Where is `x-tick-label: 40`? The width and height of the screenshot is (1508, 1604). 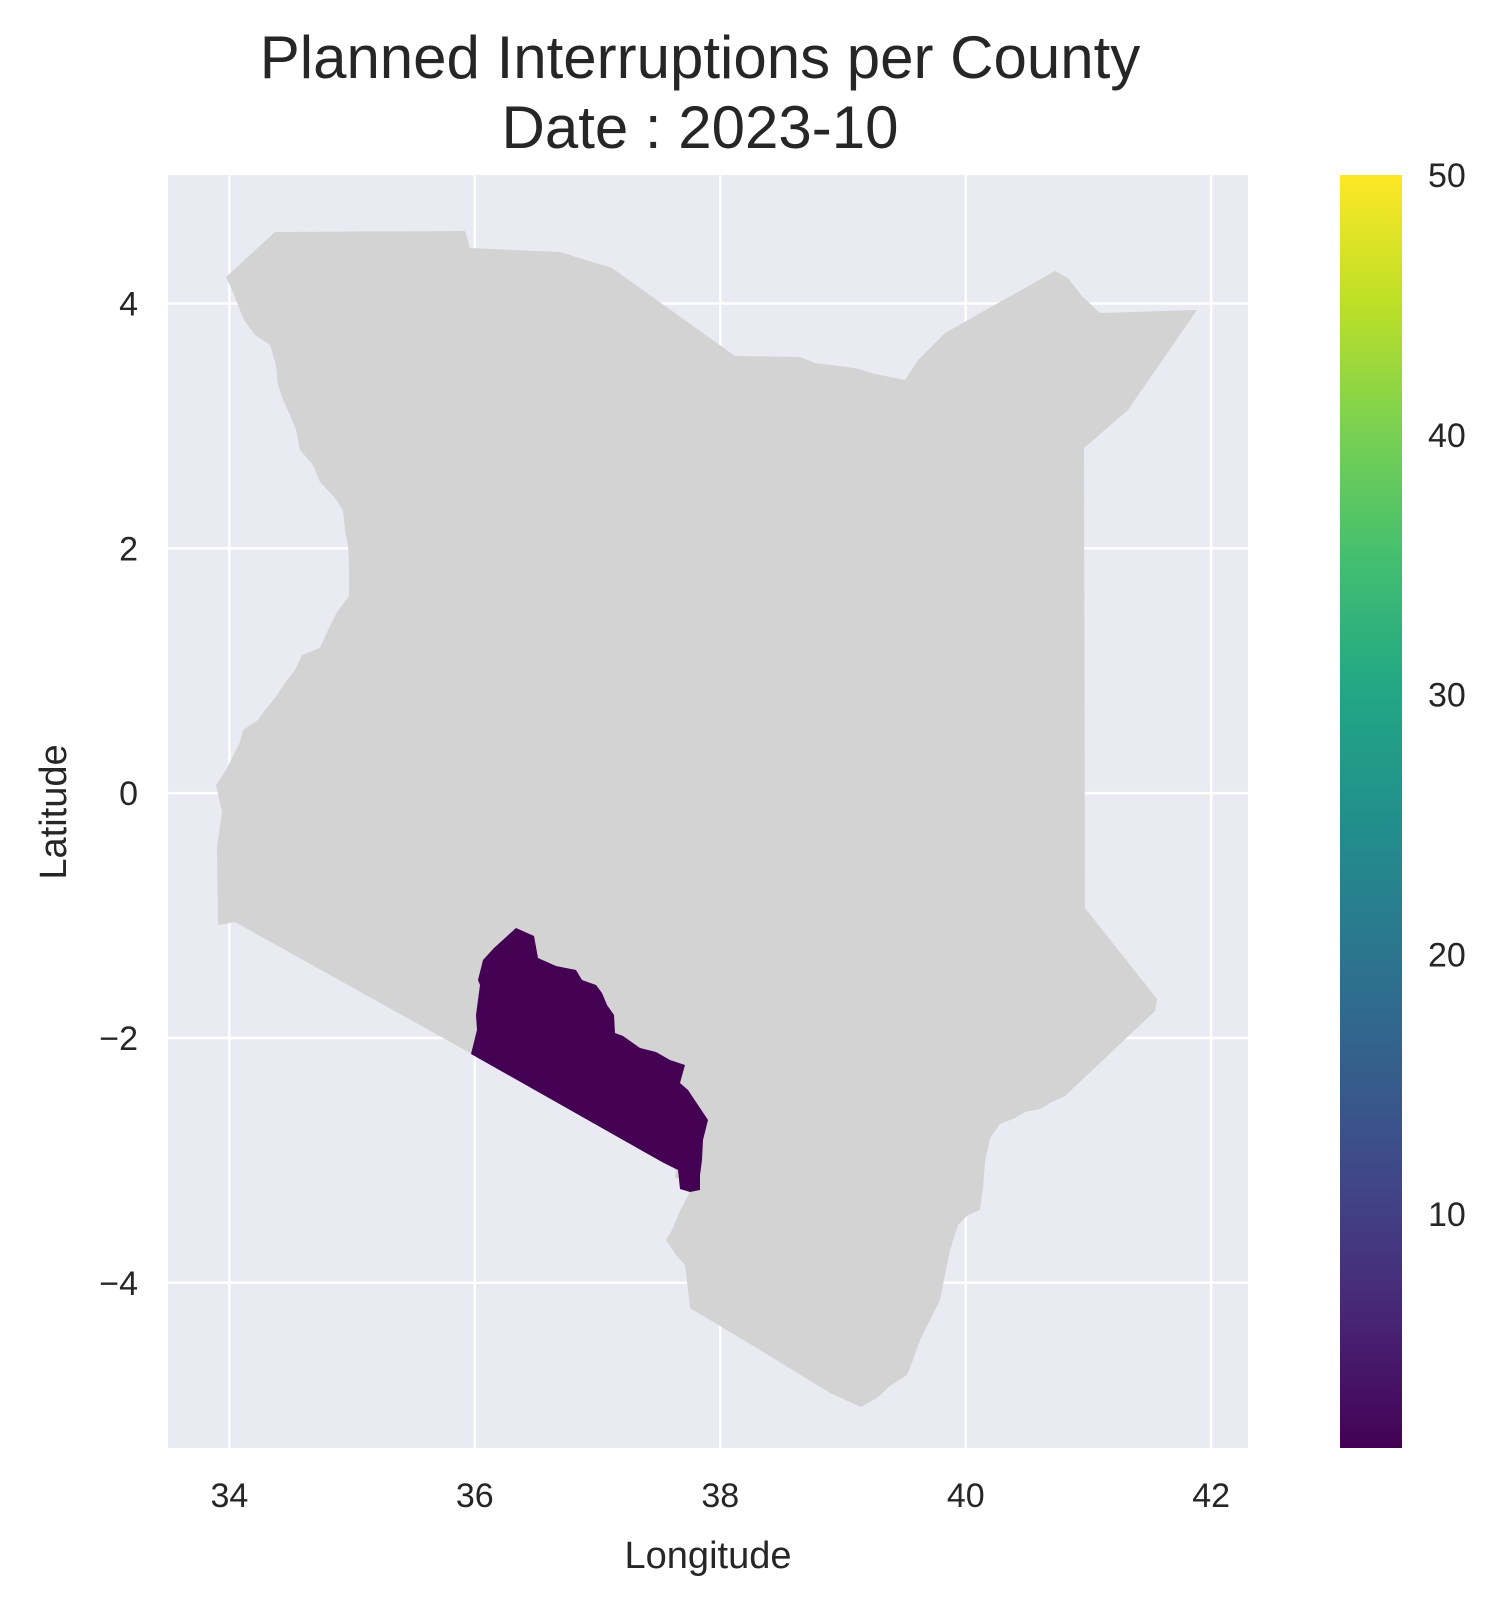 x-tick-label: 40 is located at coordinates (966, 1496).